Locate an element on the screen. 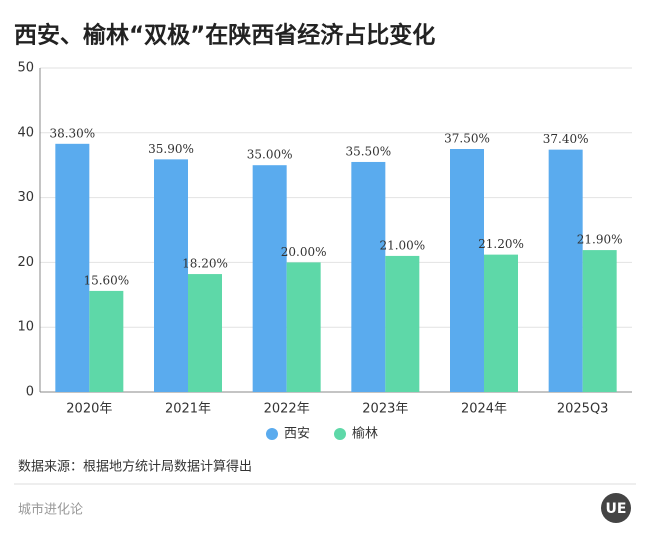 Image resolution: width=650 pixels, height=546 pixels. value-label: 35.90% is located at coordinates (171, 149).